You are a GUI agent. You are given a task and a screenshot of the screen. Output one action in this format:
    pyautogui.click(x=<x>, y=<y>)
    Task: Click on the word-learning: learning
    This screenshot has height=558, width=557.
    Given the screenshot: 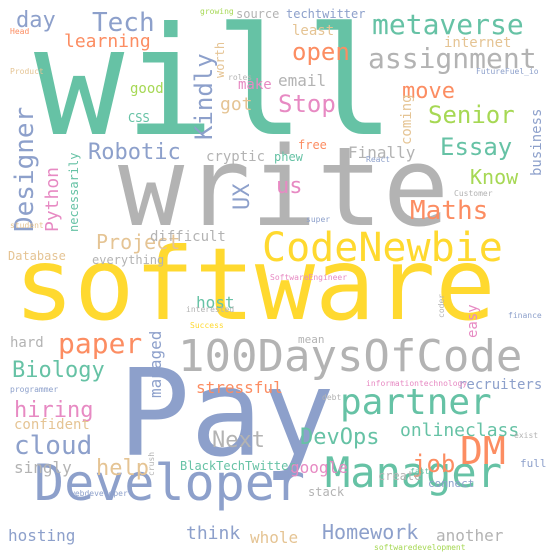 What is the action you would take?
    pyautogui.click(x=107, y=41)
    